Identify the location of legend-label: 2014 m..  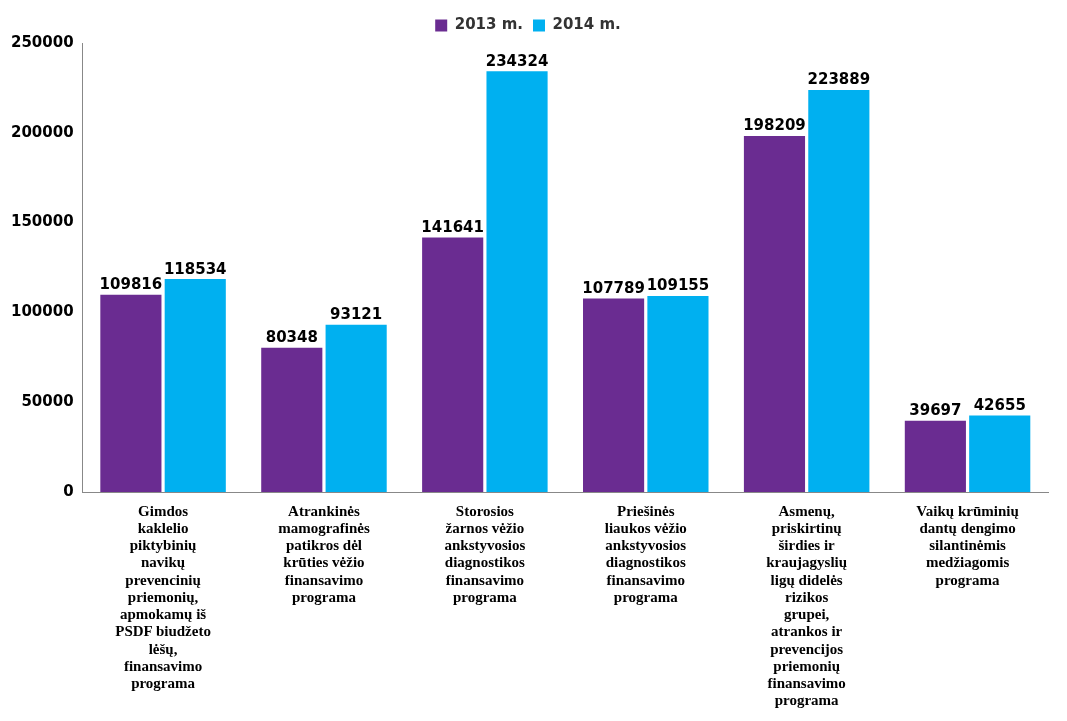
(586, 24).